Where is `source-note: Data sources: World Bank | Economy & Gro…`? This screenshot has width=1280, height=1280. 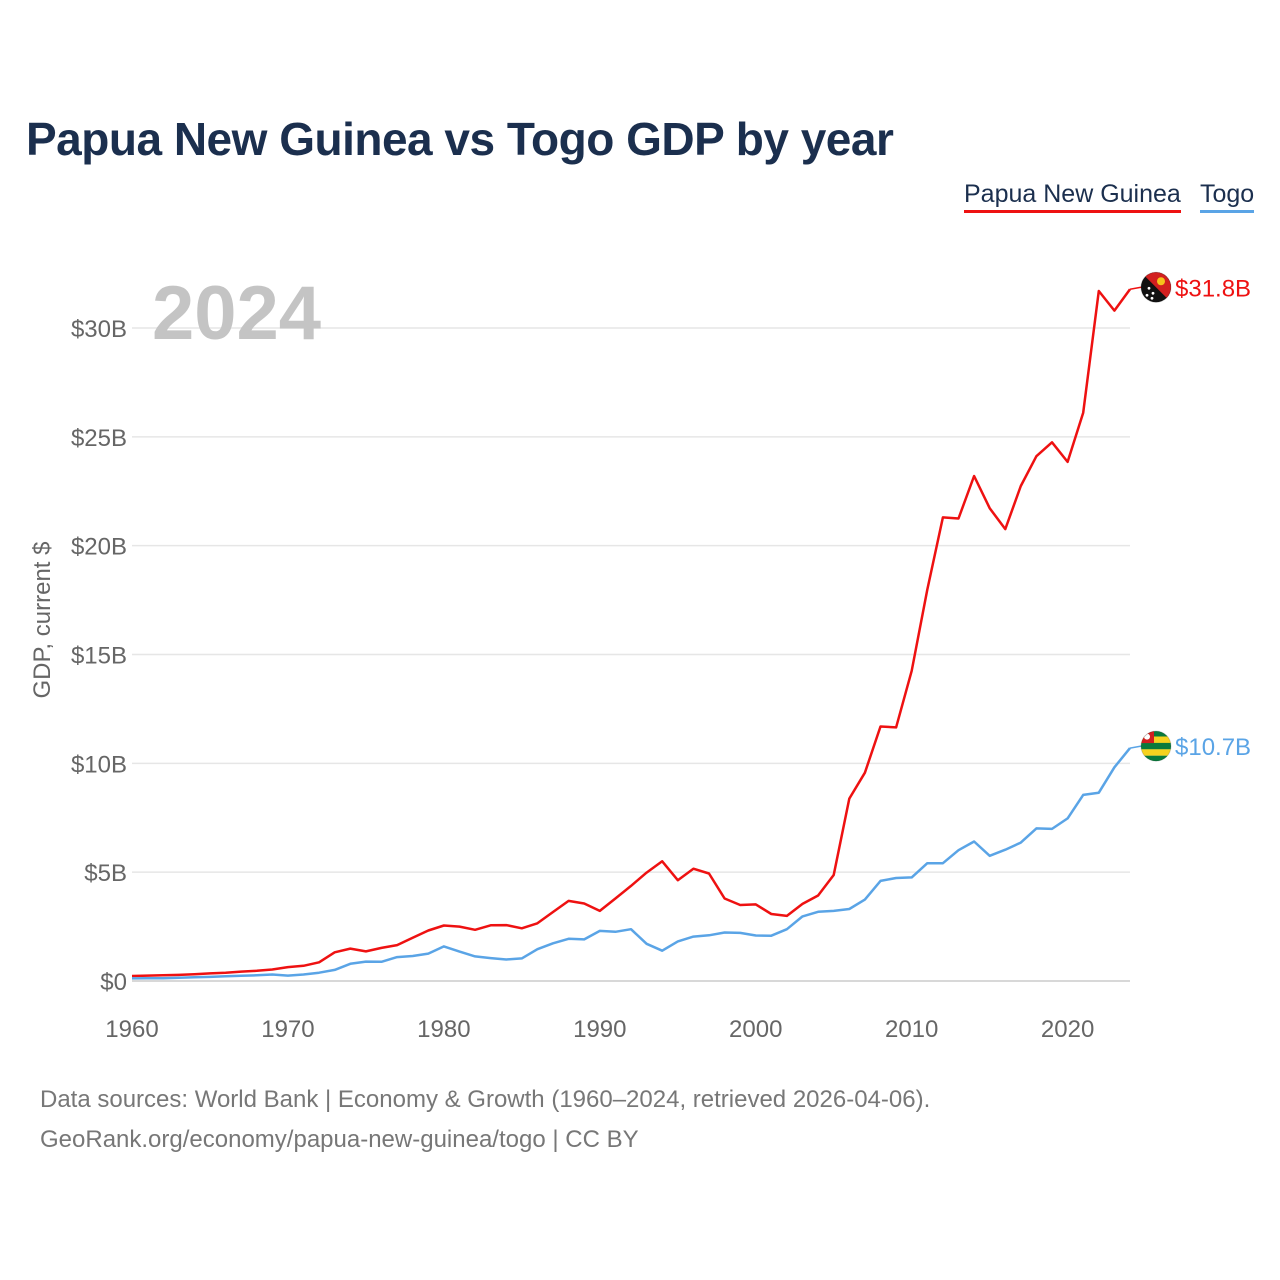
source-note: Data sources: World Bank | Economy & Gro… is located at coordinates (485, 1120).